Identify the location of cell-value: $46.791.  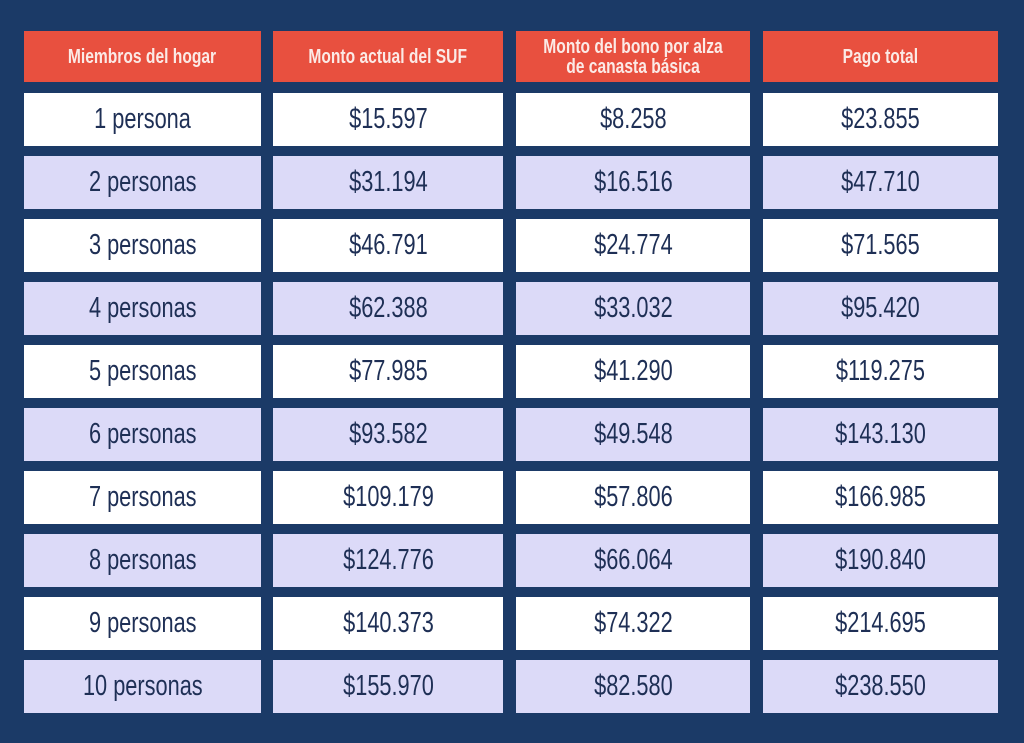
(388, 245).